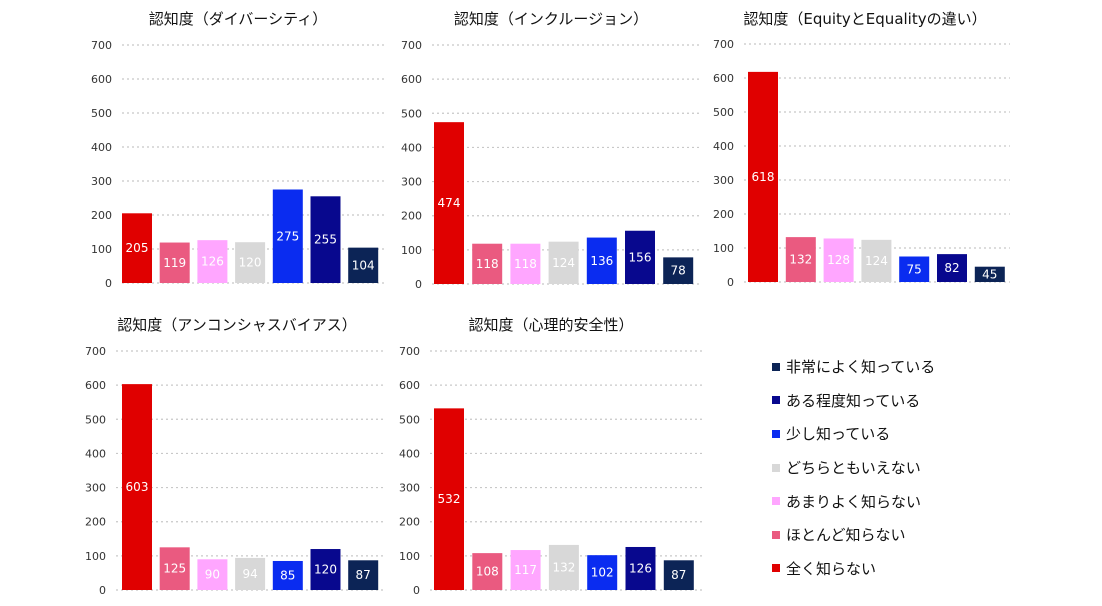  What do you see at coordinates (932, 501) in the screenshot?
I see `legend-item: あまりよく知らない` at bounding box center [932, 501].